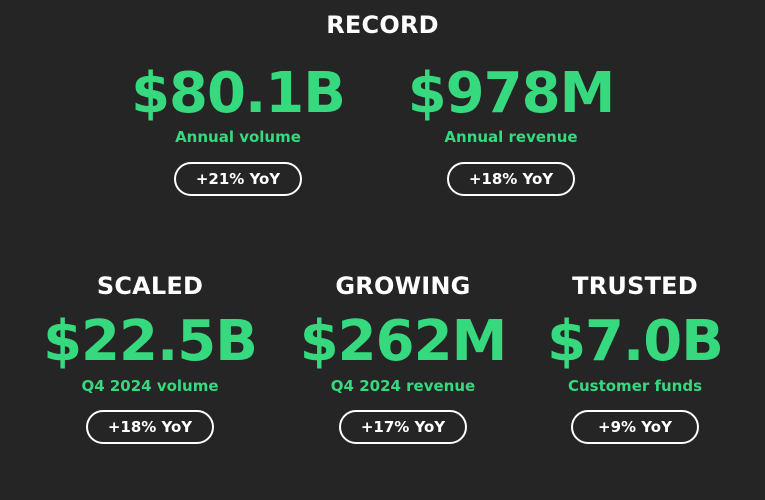 The image size is (765, 500). Describe the element at coordinates (150, 341) in the screenshot. I see `q4-volume-value: $22.5B` at that location.